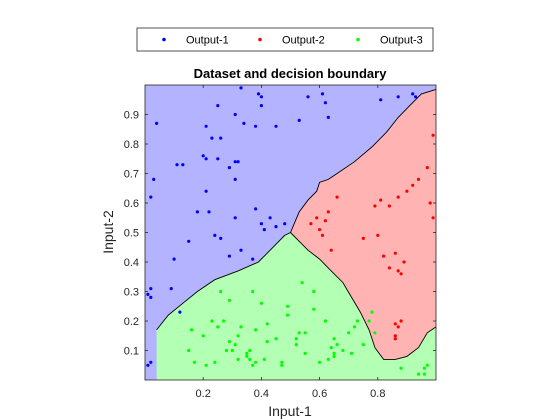 The width and height of the screenshot is (560, 420). Describe the element at coordinates (131, 352) in the screenshot. I see `y-tick-label: 0.1` at that location.